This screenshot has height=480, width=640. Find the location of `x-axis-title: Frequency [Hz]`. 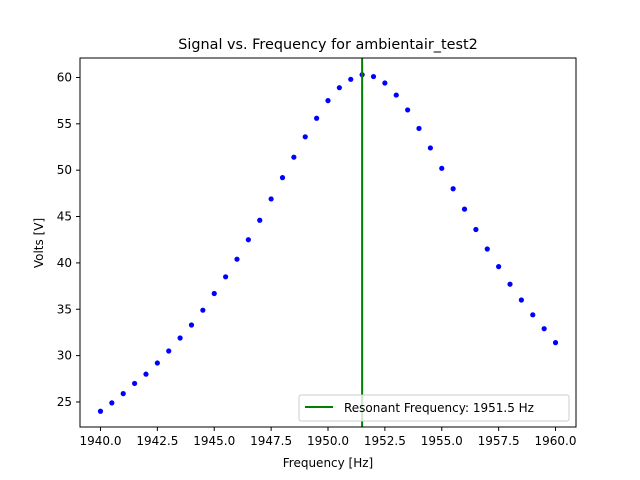

x-axis-title: Frequency [Hz] is located at coordinates (328, 463).